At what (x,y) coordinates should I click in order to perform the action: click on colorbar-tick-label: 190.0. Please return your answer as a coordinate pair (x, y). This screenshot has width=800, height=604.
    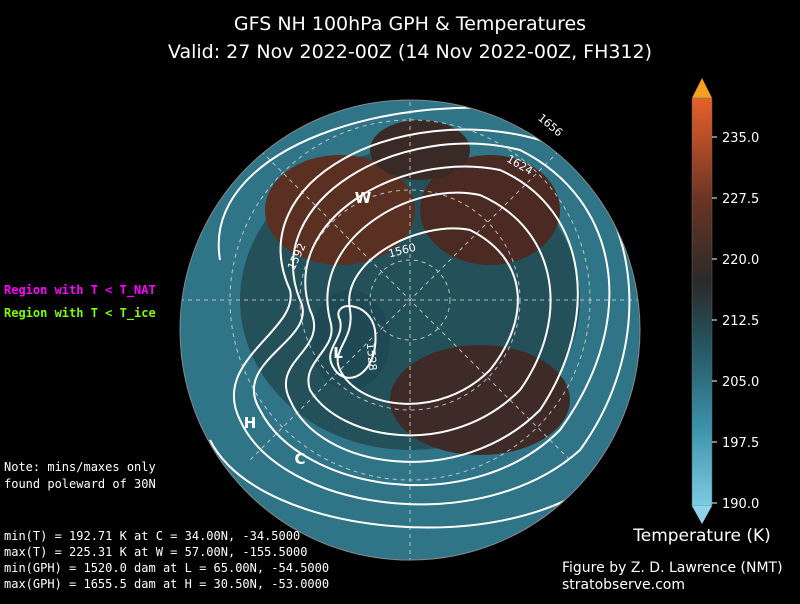
    Looking at the image, I should click on (740, 504).